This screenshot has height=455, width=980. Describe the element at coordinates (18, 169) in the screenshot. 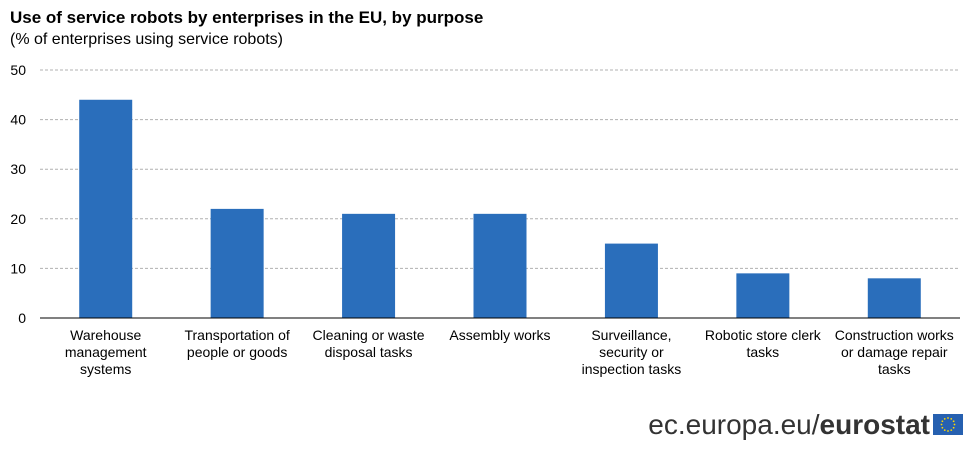

I see `y-tick-label: 30` at that location.